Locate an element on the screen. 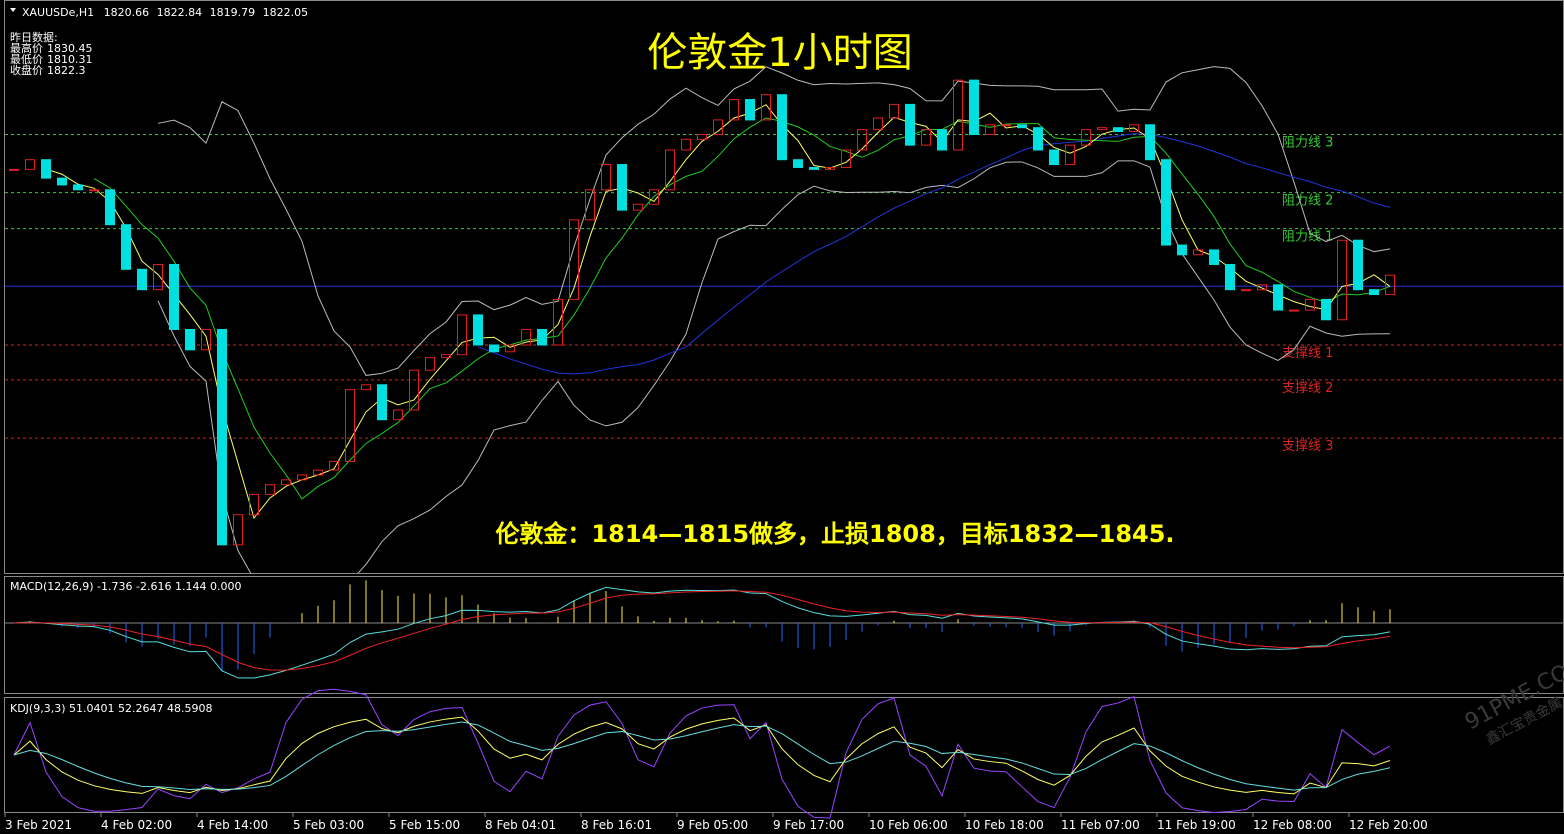 Image resolution: width=1564 pixels, height=834 pixels. x-tick-label: 9 Feb 05:00 is located at coordinates (712, 825).